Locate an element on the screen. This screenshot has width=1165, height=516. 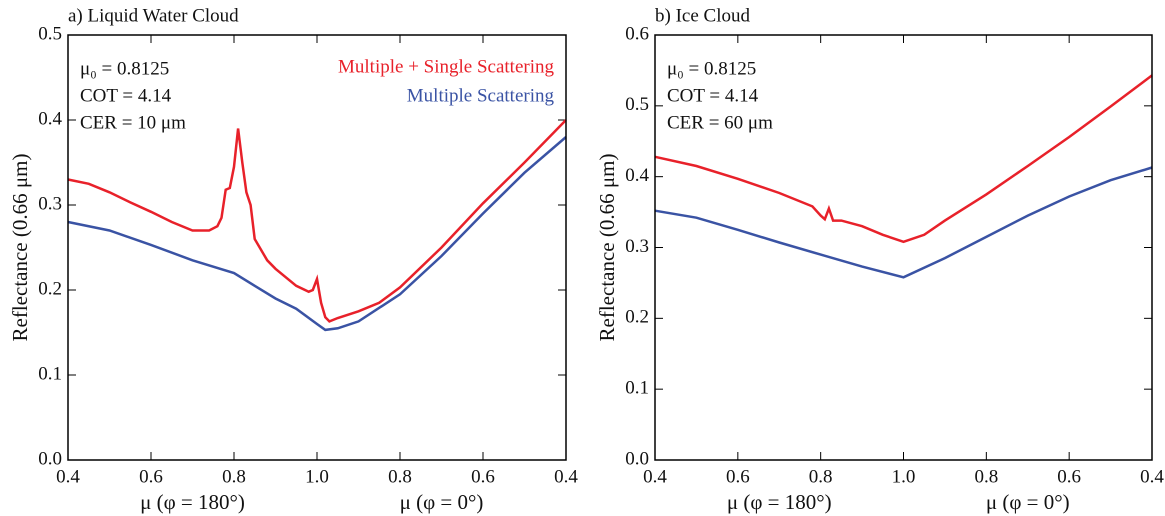
annotation: CER = 60 μm is located at coordinates (720, 122).